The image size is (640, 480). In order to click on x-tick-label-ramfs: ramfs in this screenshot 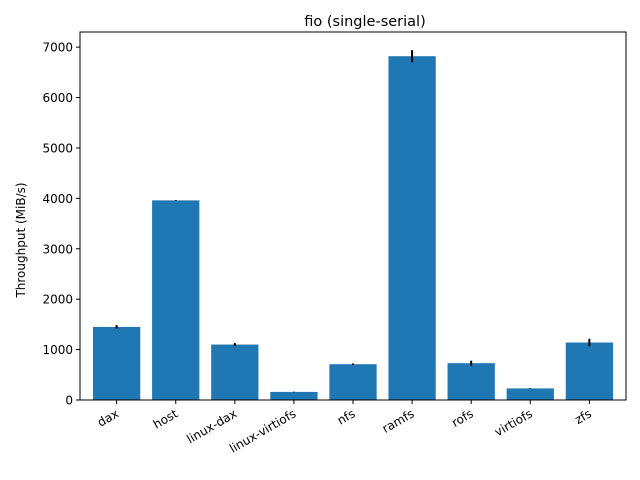, I will do `click(398, 420)`.